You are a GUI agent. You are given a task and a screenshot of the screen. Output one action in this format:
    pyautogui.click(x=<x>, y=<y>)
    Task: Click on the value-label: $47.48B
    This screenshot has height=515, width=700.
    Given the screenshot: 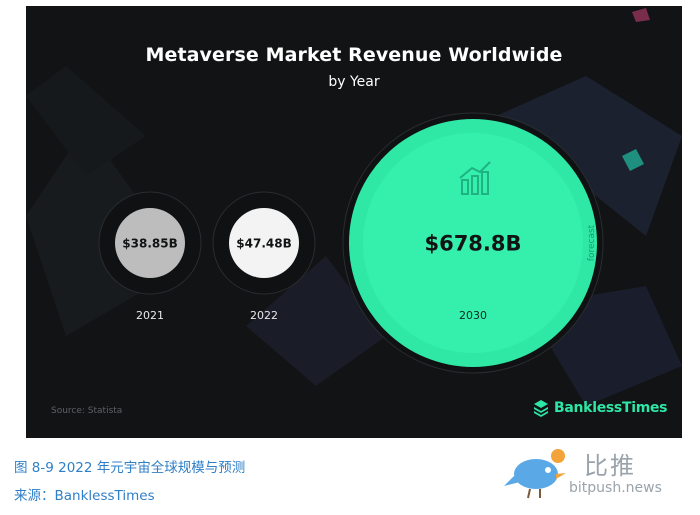 What is the action you would take?
    pyautogui.click(x=263, y=243)
    